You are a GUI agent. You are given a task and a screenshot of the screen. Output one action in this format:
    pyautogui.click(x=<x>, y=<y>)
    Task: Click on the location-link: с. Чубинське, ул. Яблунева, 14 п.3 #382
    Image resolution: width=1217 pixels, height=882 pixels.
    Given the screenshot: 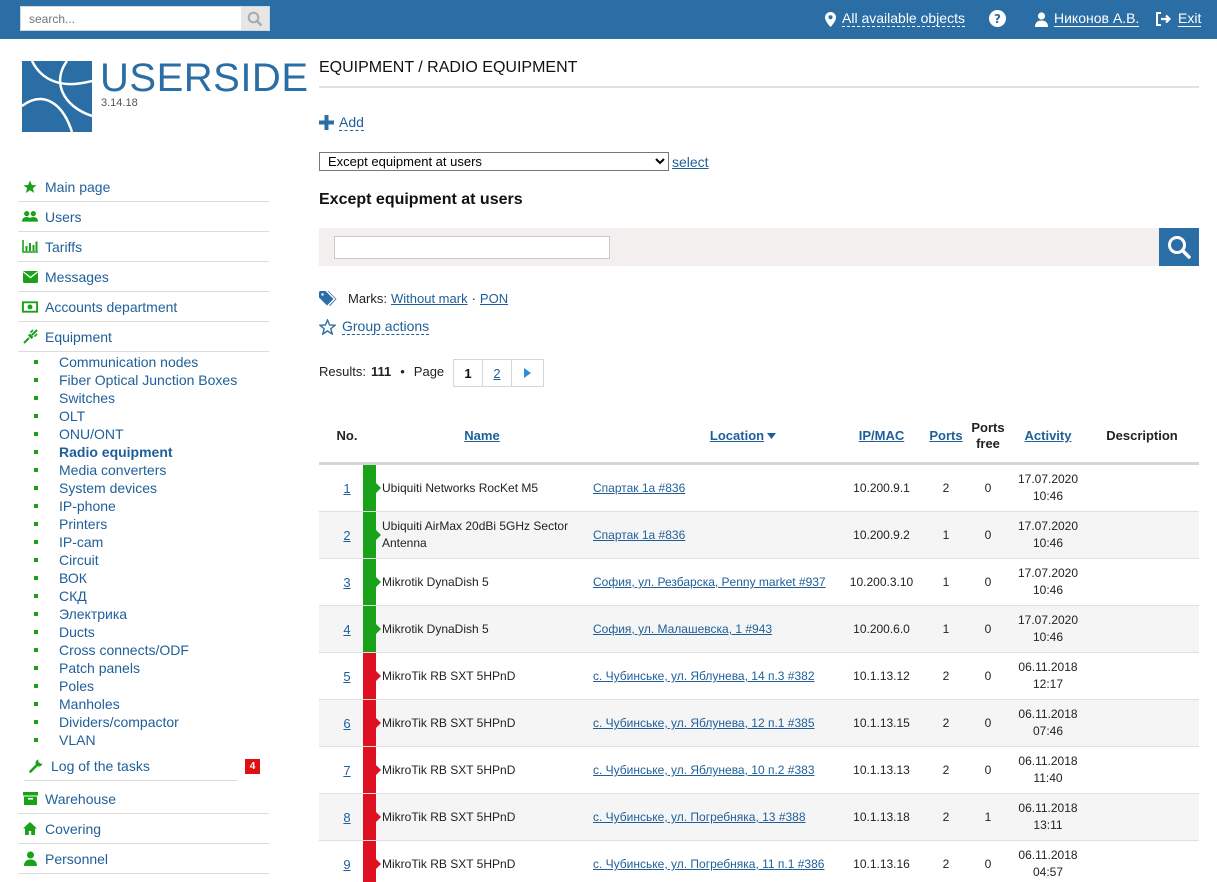 What is the action you would take?
    pyautogui.click(x=704, y=676)
    